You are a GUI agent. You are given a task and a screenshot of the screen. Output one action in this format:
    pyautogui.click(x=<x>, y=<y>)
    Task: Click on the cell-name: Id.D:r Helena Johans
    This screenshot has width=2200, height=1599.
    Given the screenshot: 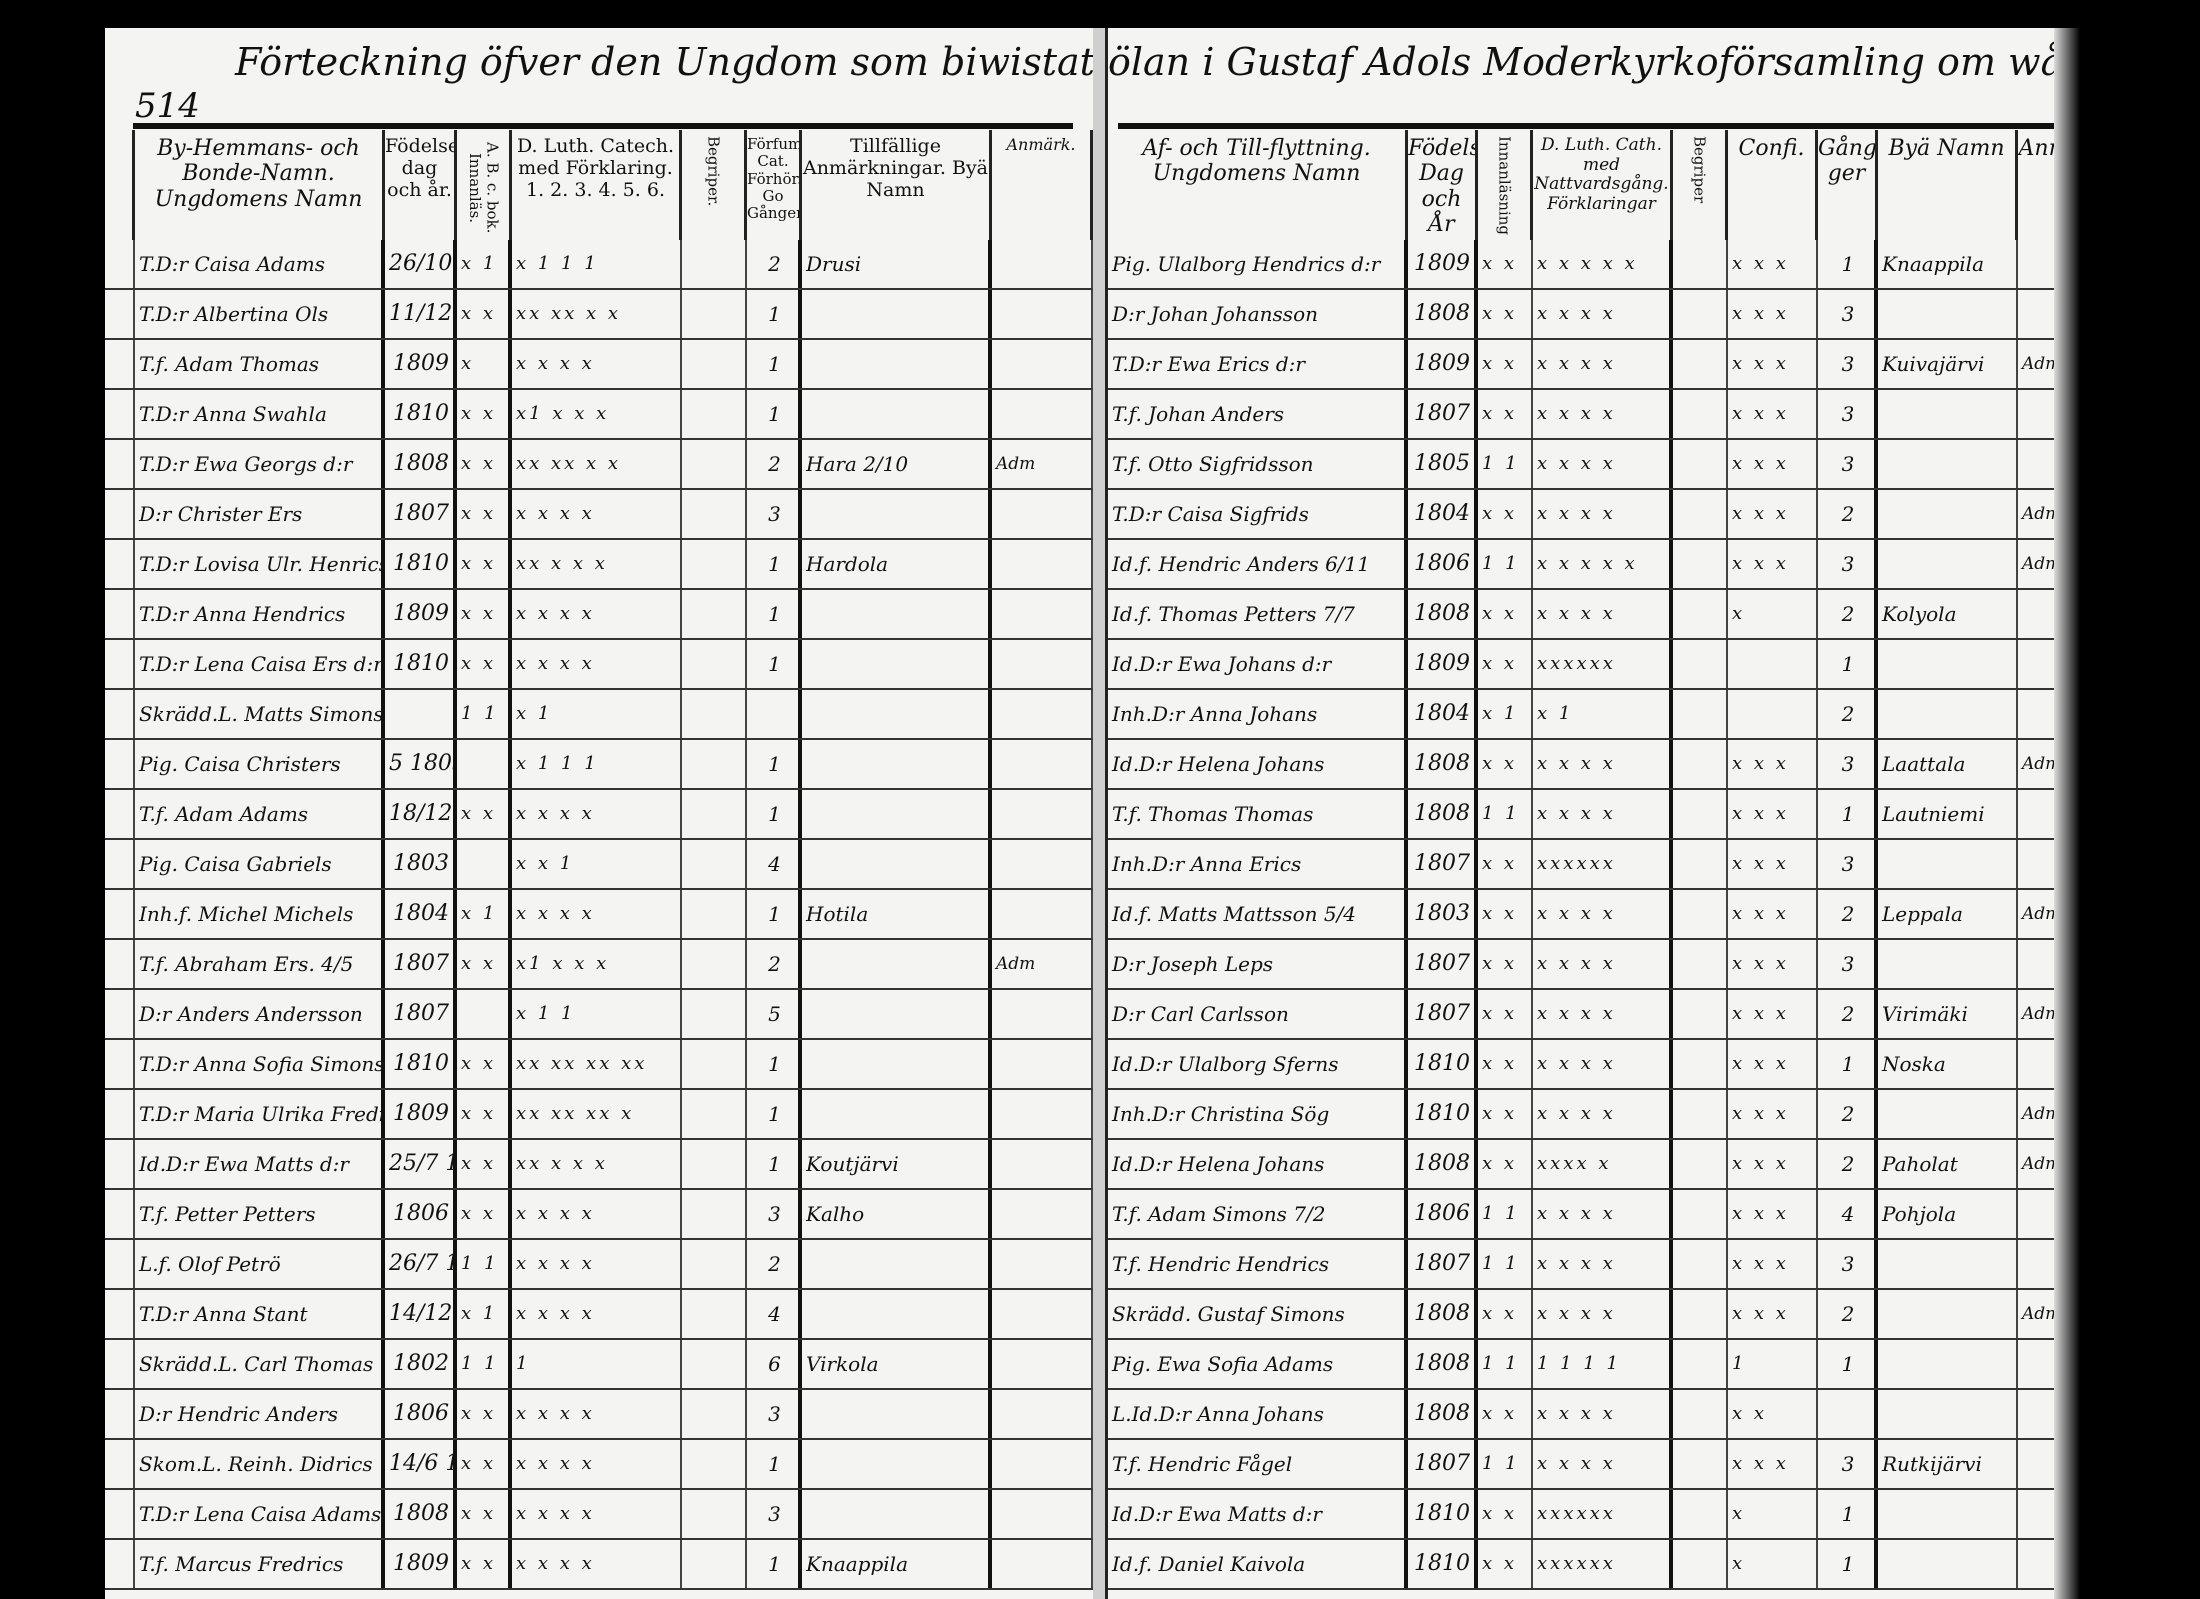 What is the action you would take?
    pyautogui.click(x=1258, y=764)
    